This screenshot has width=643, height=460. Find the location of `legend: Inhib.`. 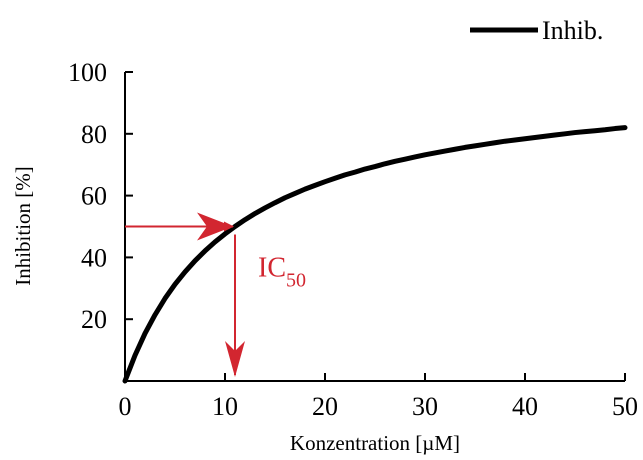

legend: Inhib. is located at coordinates (536, 30).